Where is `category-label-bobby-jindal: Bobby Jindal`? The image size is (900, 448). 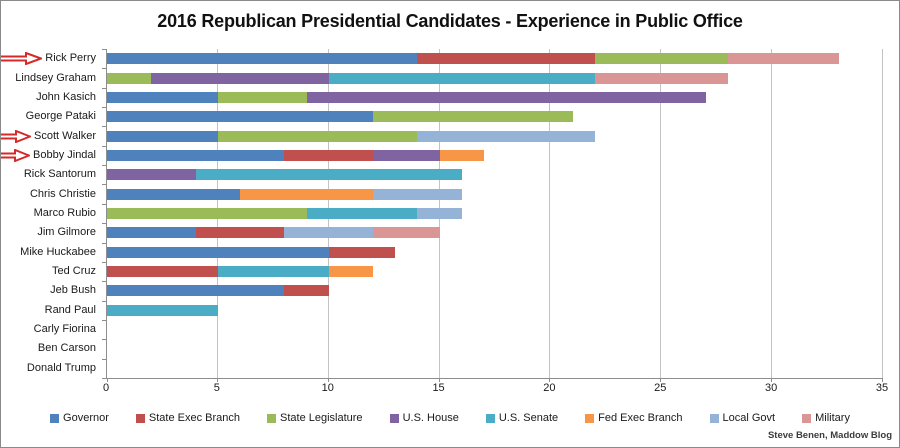
category-label-bobby-jindal: Bobby Jindal is located at coordinates (48, 155).